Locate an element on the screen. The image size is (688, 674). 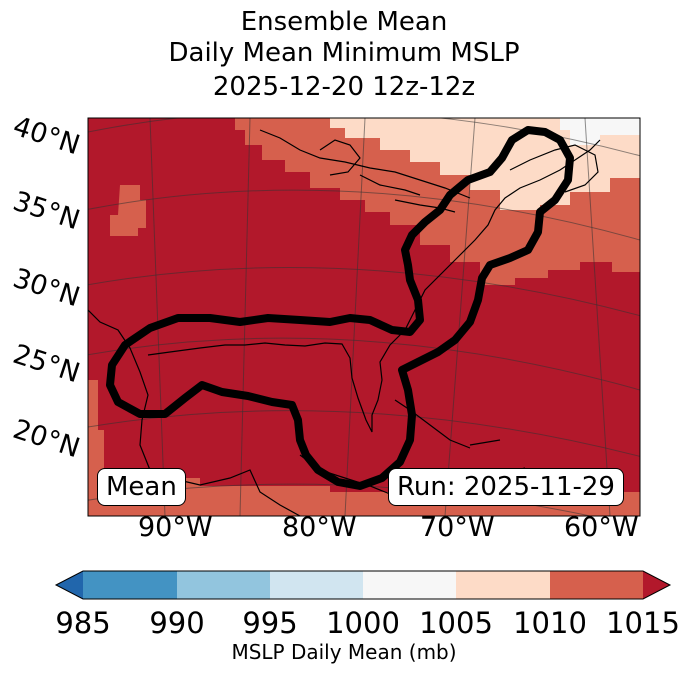
colorbar is located at coordinates (363, 585).